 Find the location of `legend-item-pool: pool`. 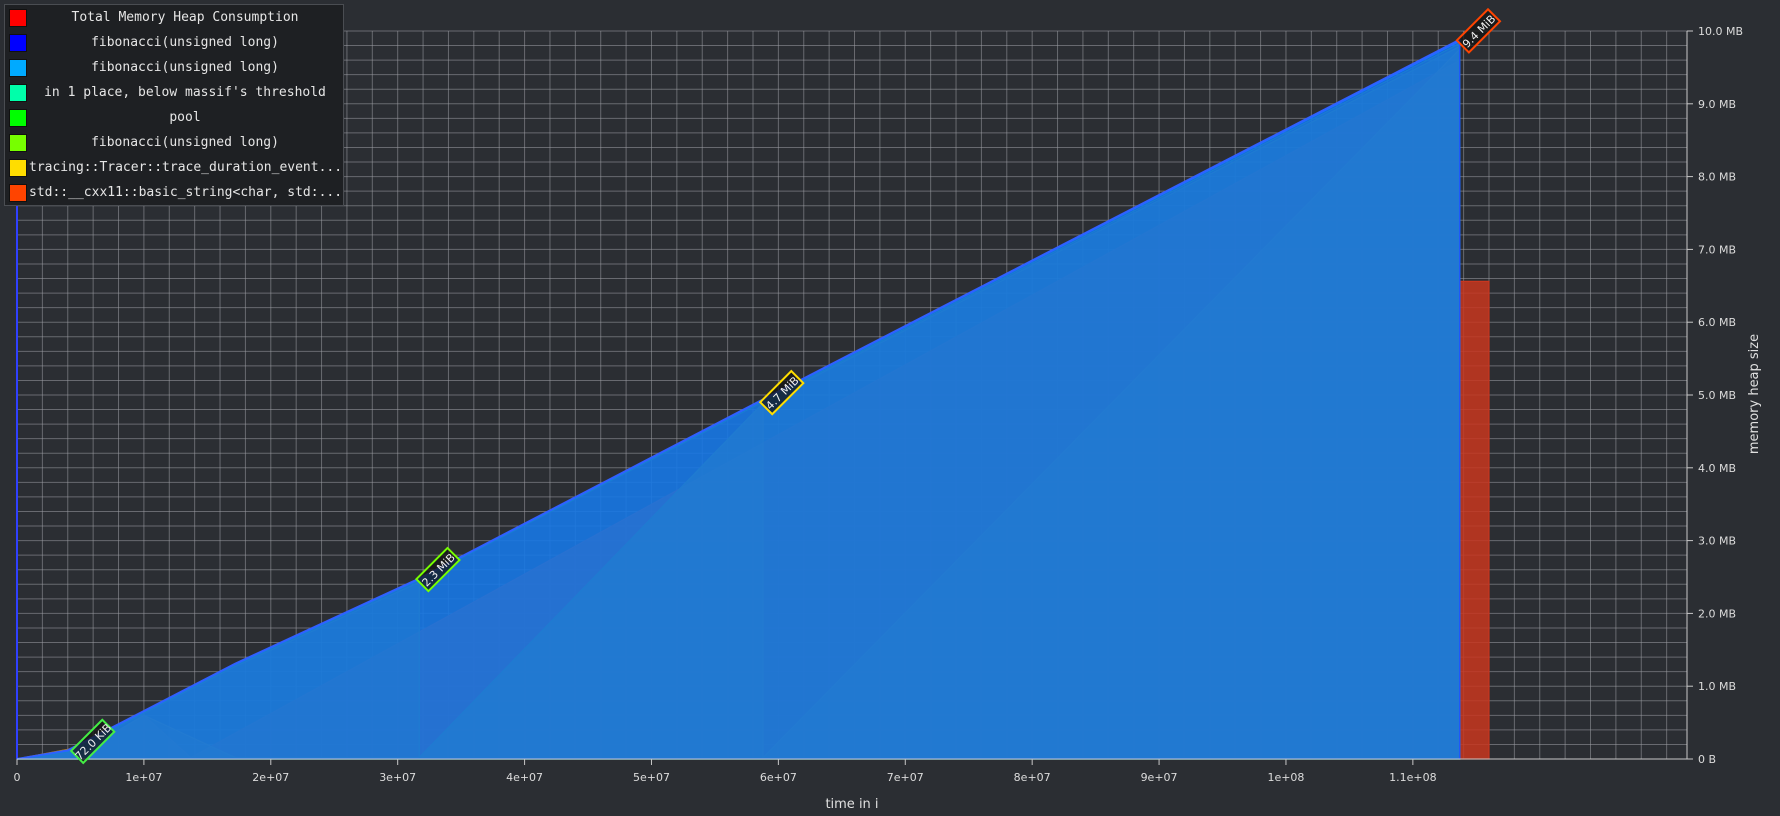

legend-item-pool: pool is located at coordinates (174, 117).